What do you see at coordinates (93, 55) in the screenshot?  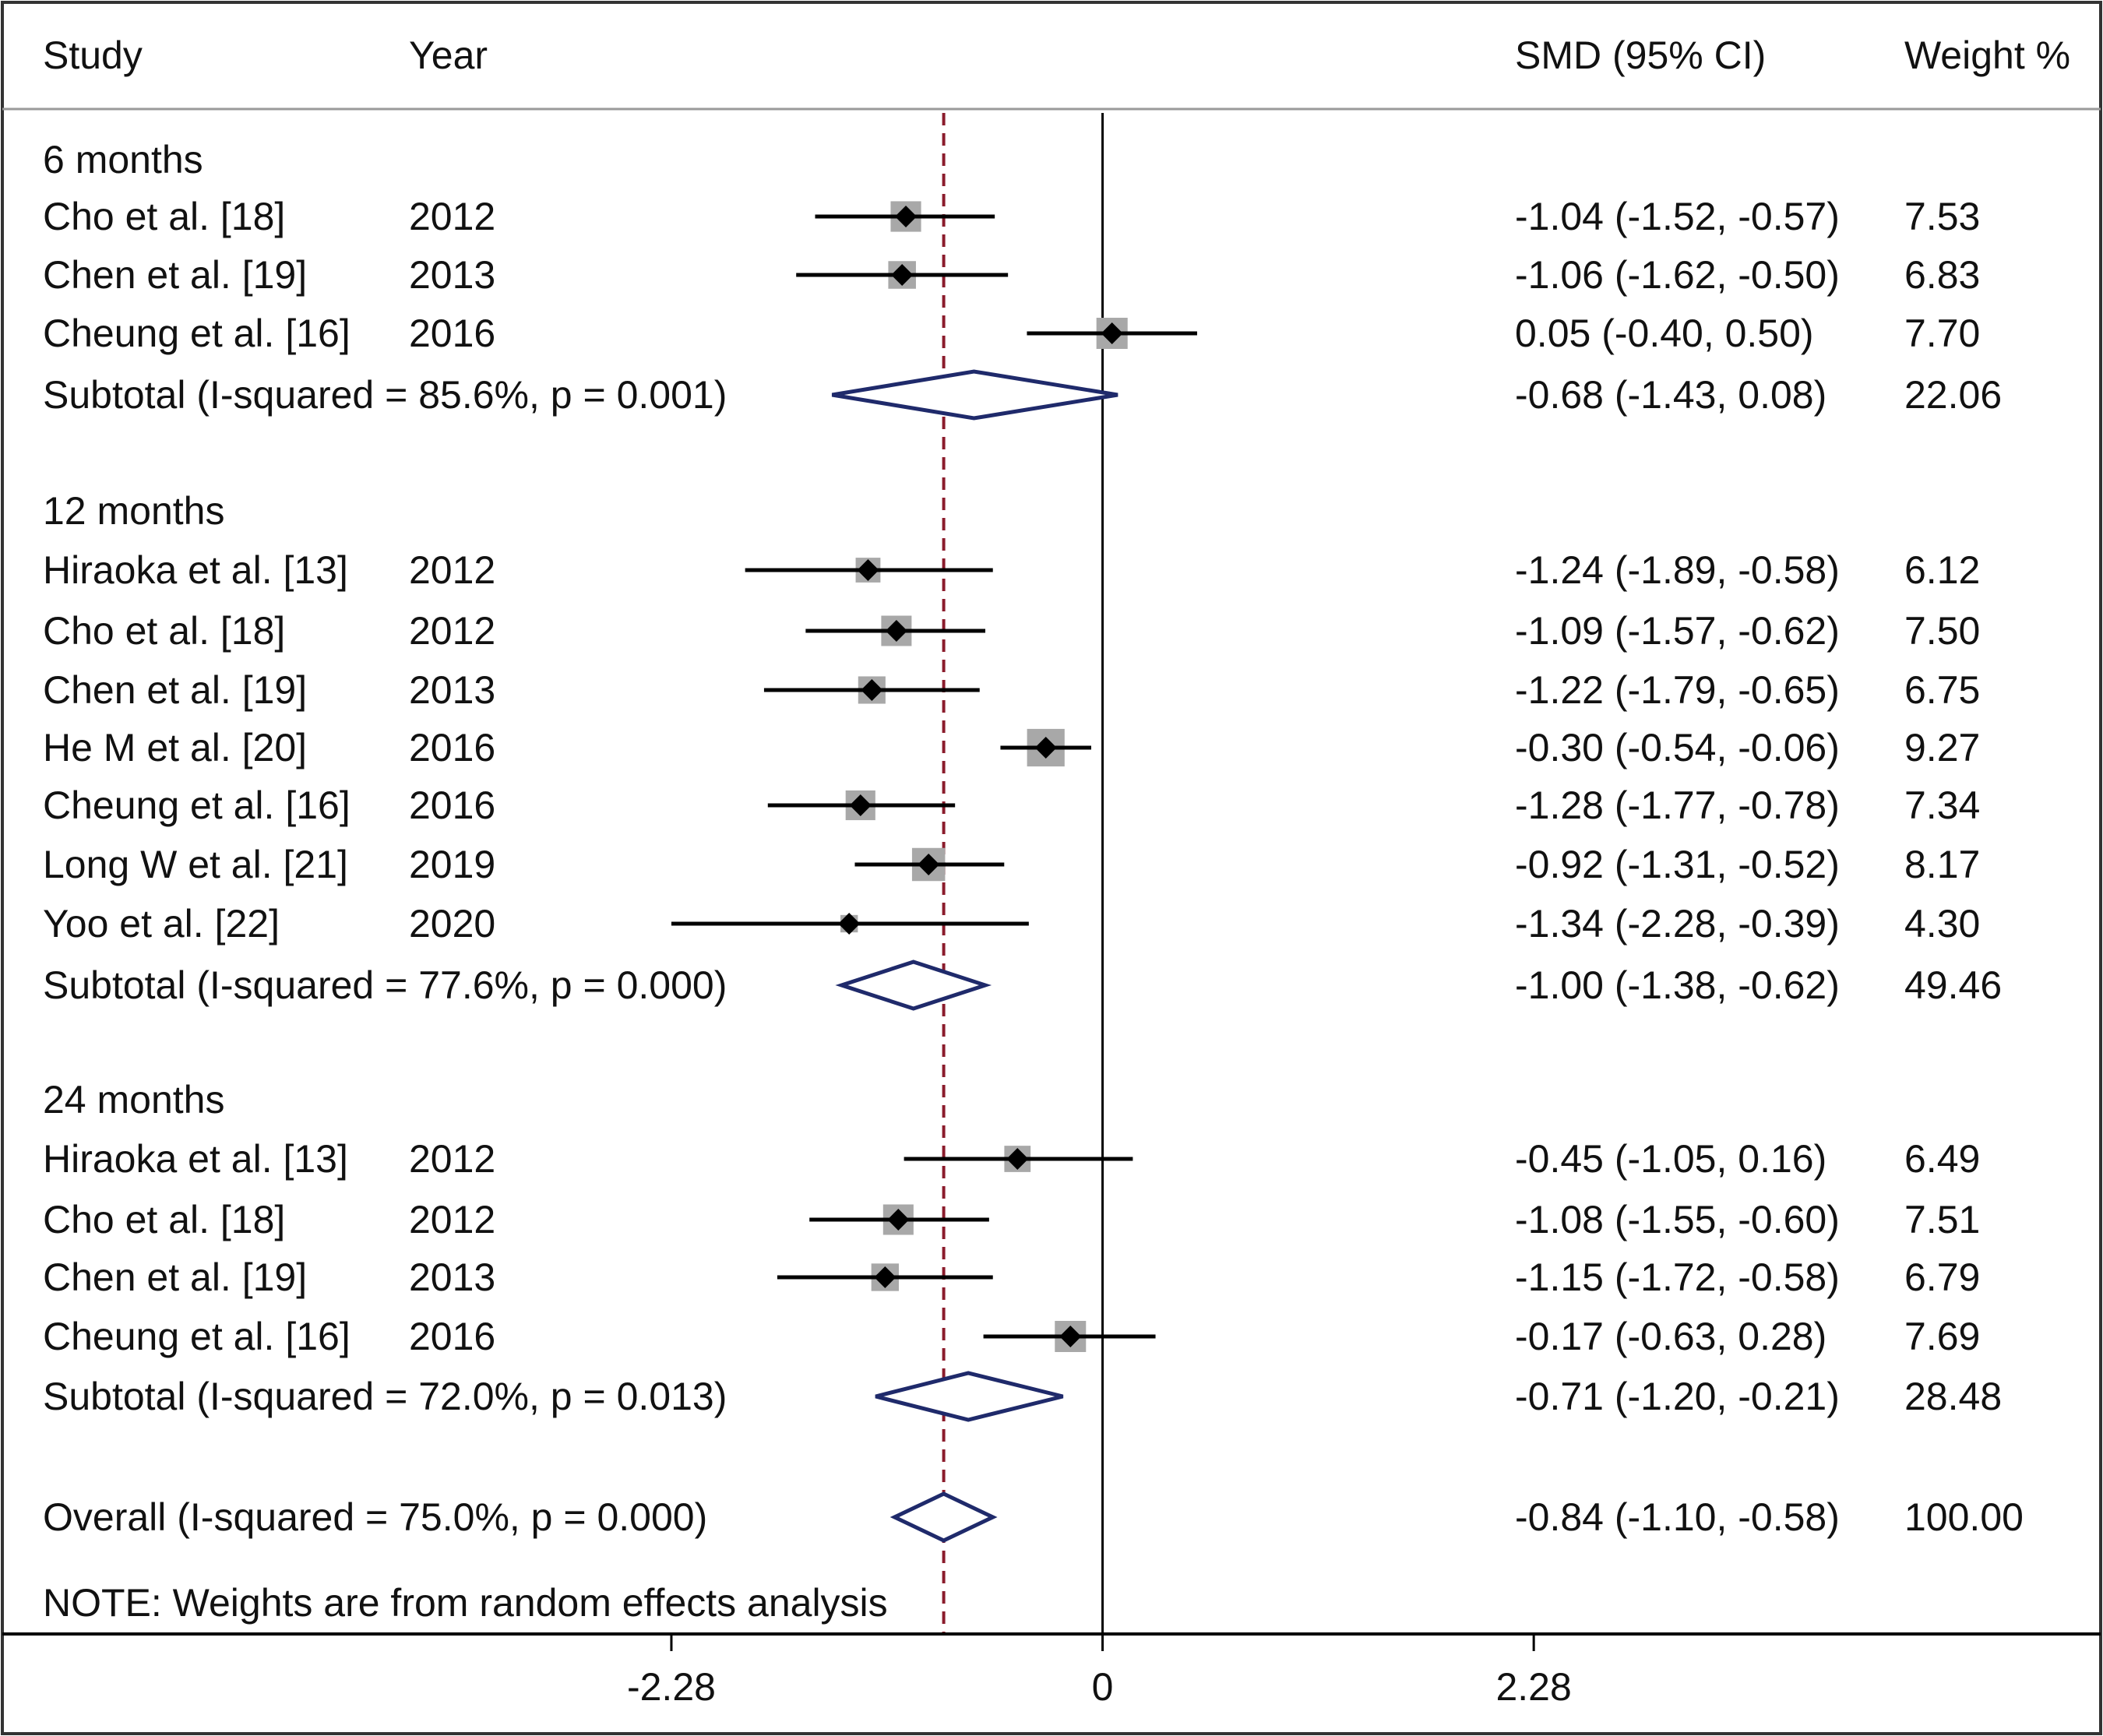 I see `header-study: Study` at bounding box center [93, 55].